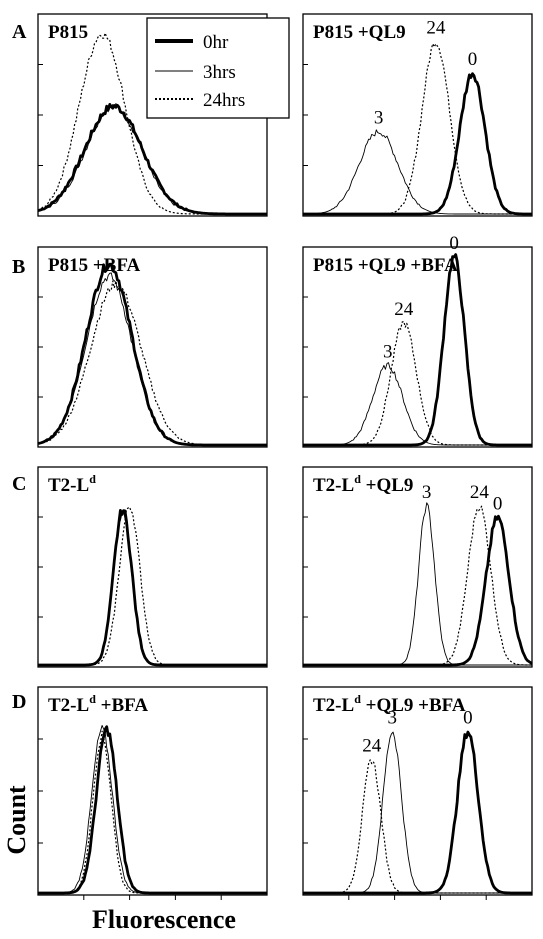 The height and width of the screenshot is (939, 543). I want to click on panel-title: P815, so click(68, 32).